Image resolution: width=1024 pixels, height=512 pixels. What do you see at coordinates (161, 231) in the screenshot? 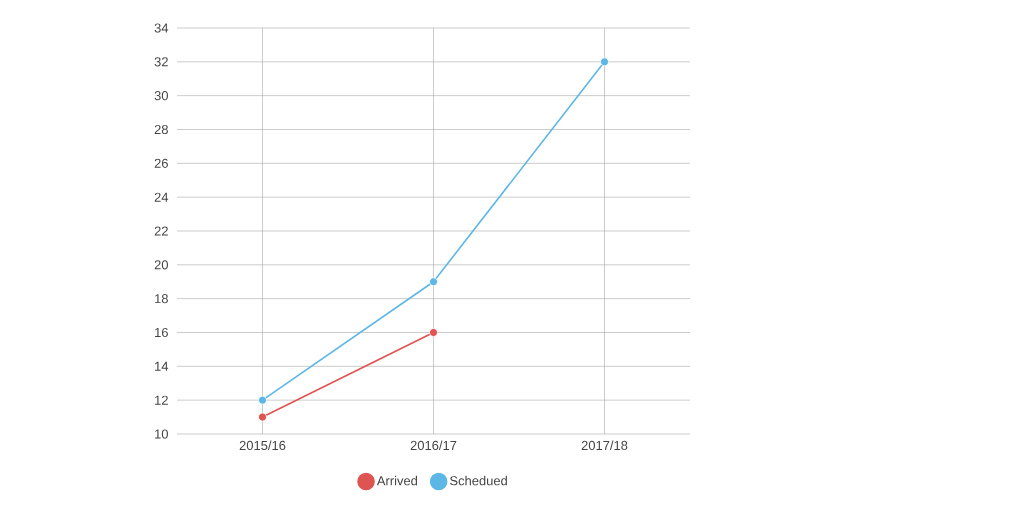
I see `y-tick-label: 22` at bounding box center [161, 231].